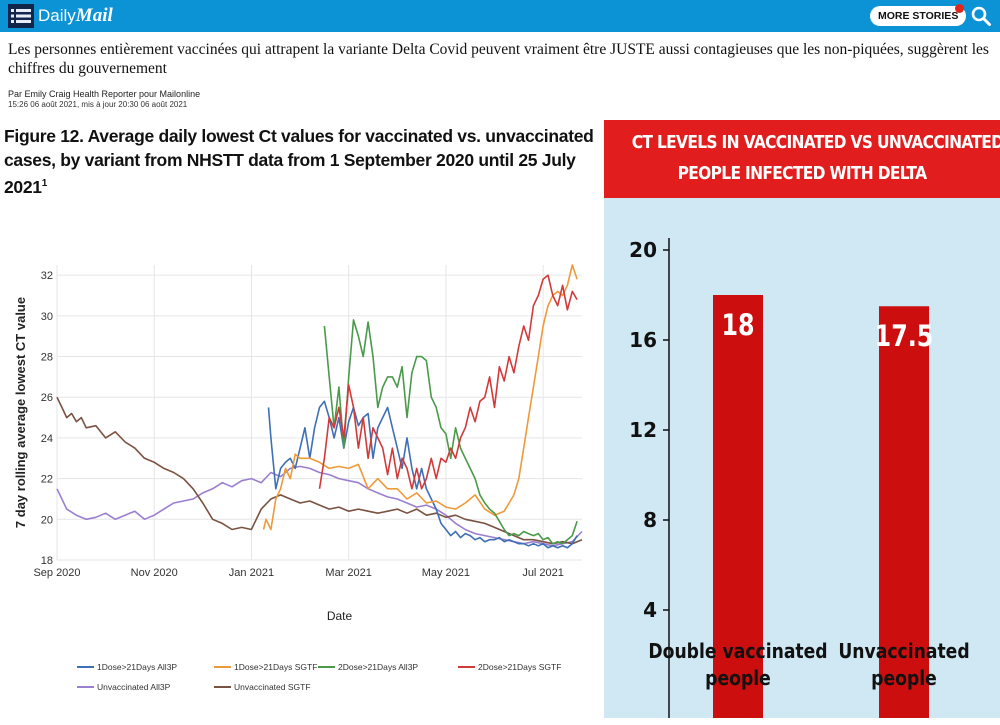  Describe the element at coordinates (643, 430) in the screenshot. I see `y-tick-label: 12` at that location.